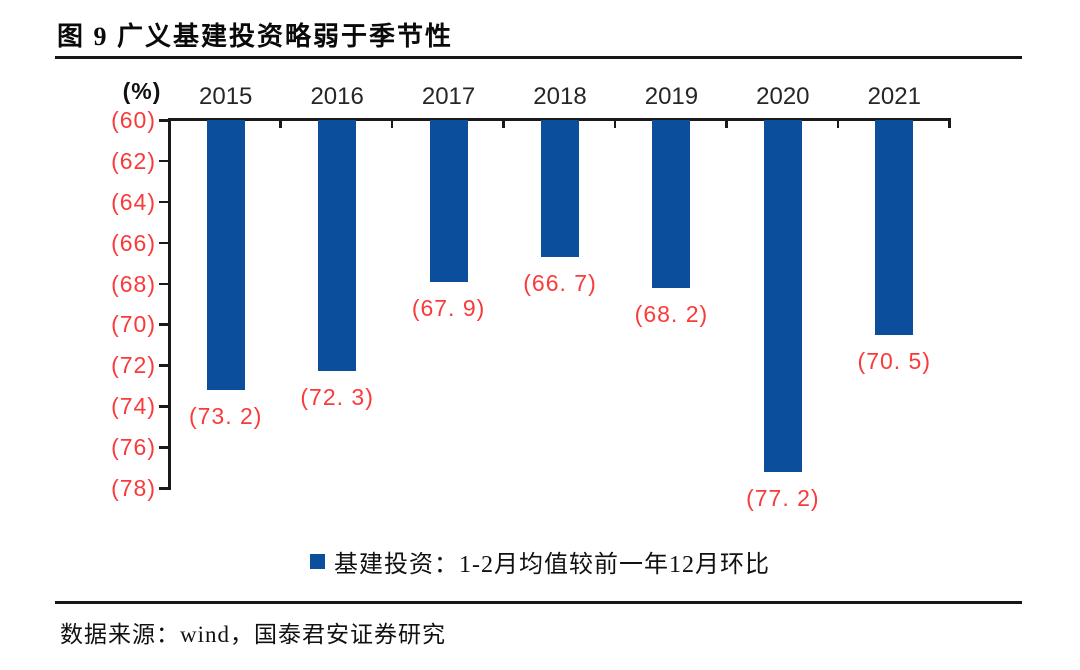 The image size is (1080, 670). Describe the element at coordinates (253, 634) in the screenshot. I see `data-source: 数据来源：wind，国泰君安证券研究` at that location.